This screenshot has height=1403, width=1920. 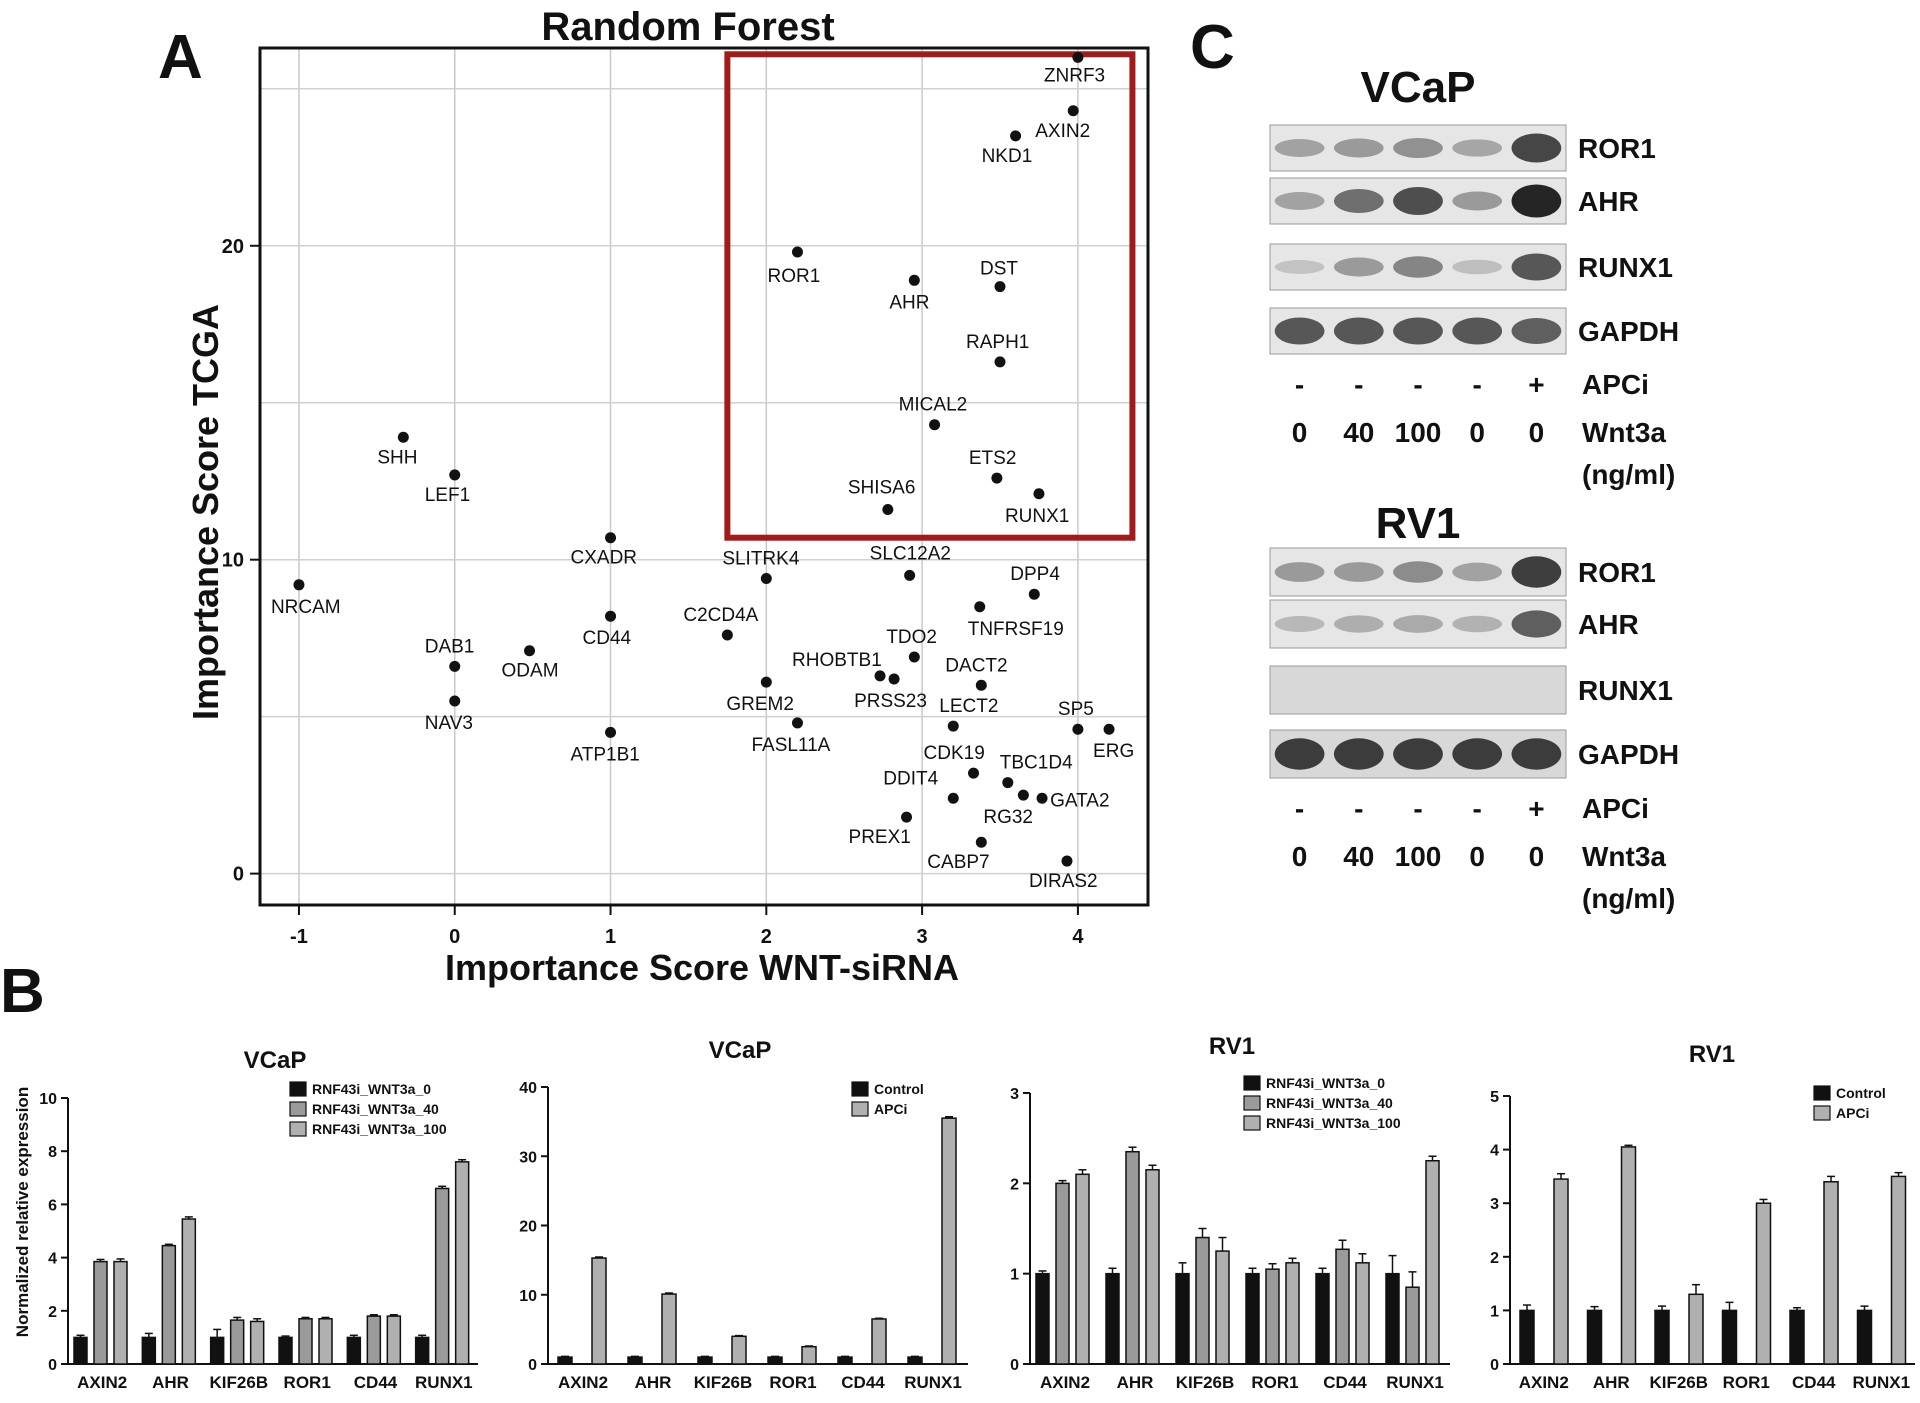 I want to click on point-label-fasl11a: FASL11A, so click(x=790, y=745).